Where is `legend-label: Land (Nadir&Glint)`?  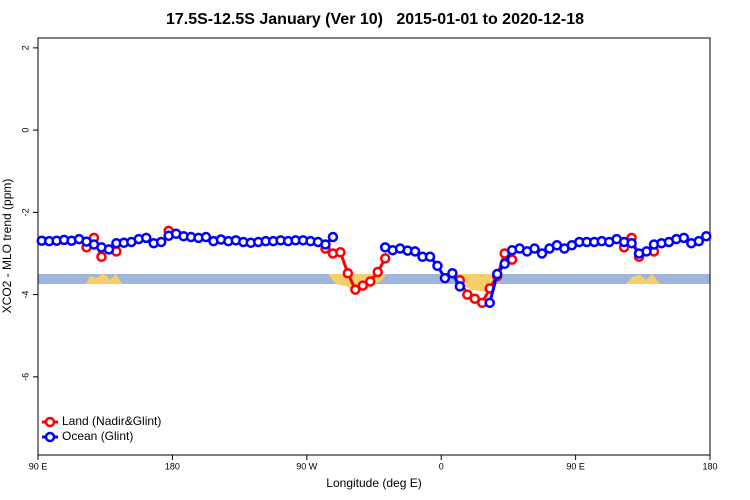 legend-label: Land (Nadir&Glint) is located at coordinates (111, 421).